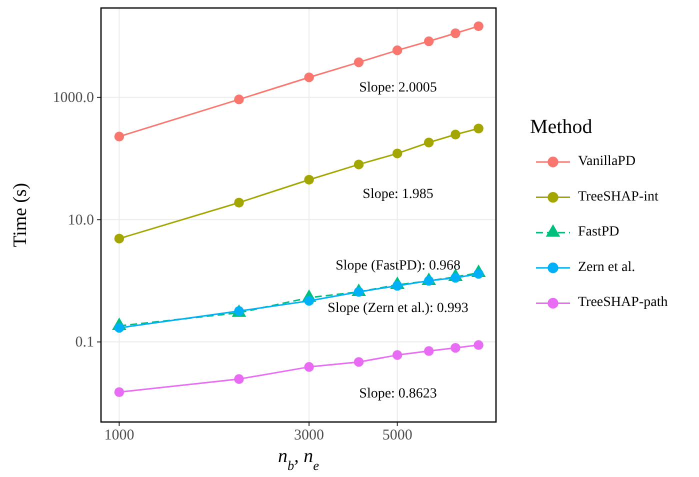  Describe the element at coordinates (618, 197) in the screenshot. I see `legend-label: TreeSHAP-int` at that location.